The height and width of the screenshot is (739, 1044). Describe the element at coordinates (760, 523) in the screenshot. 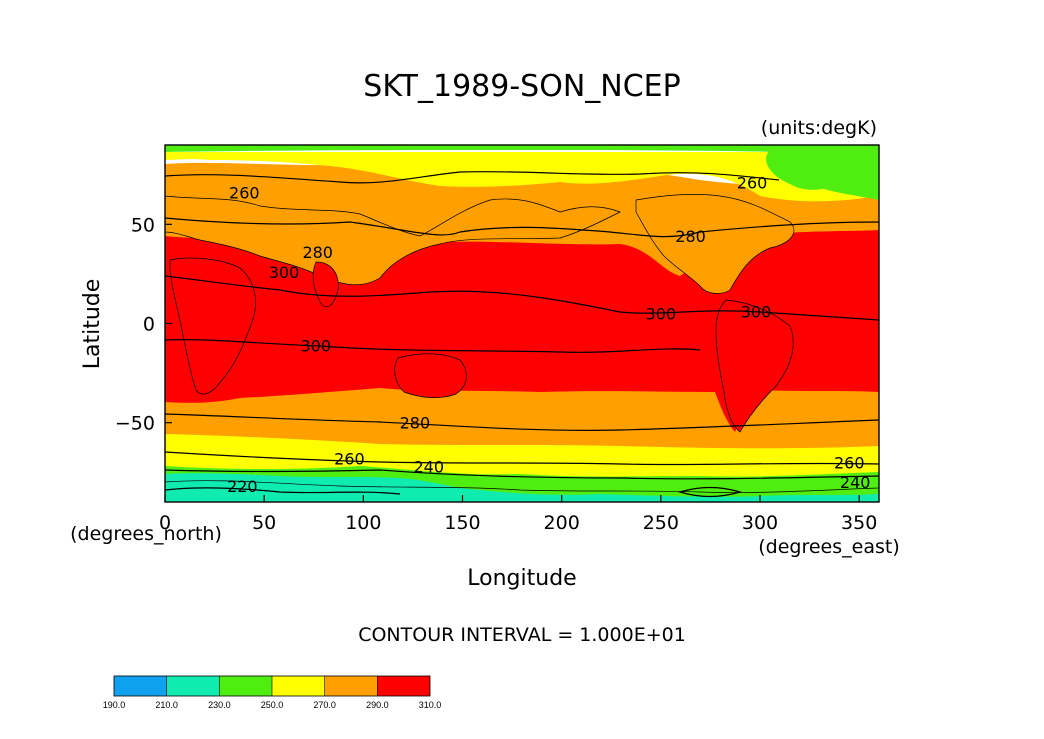

I see `x-tick-label: 300` at that location.